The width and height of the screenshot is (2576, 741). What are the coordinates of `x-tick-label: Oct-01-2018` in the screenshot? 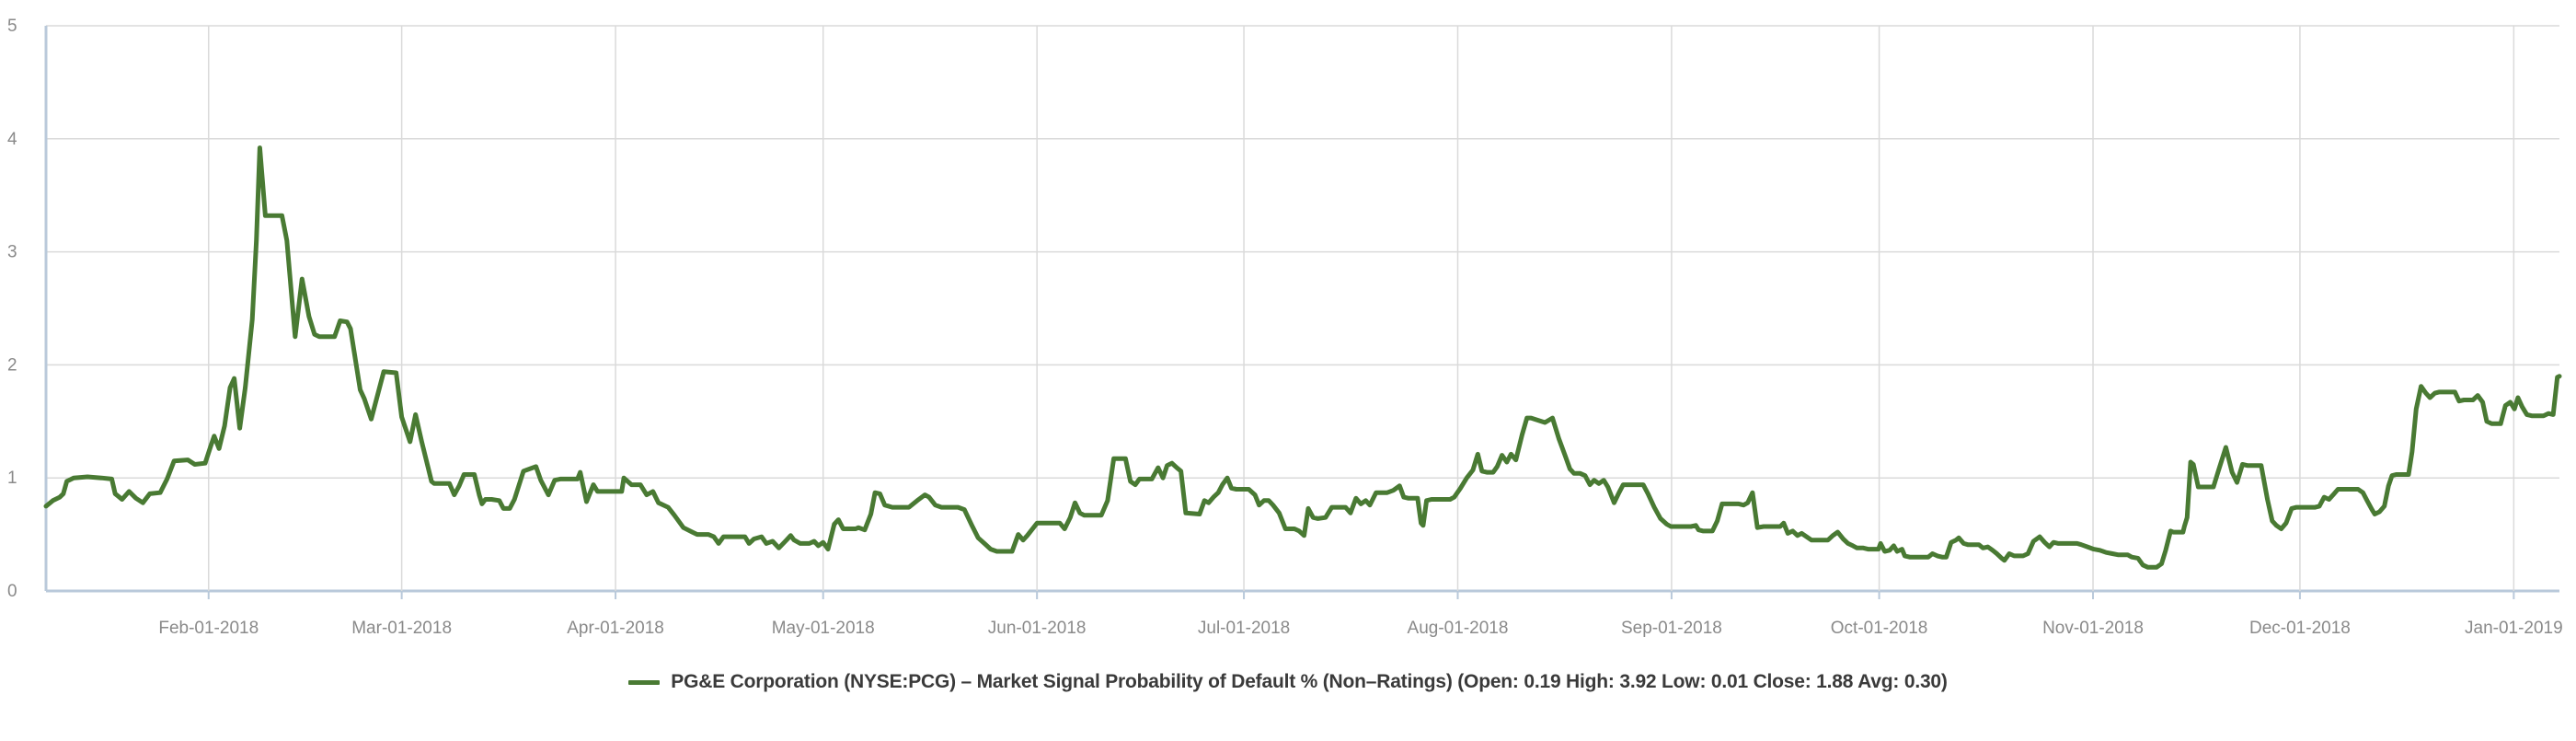 It's located at (1879, 628).